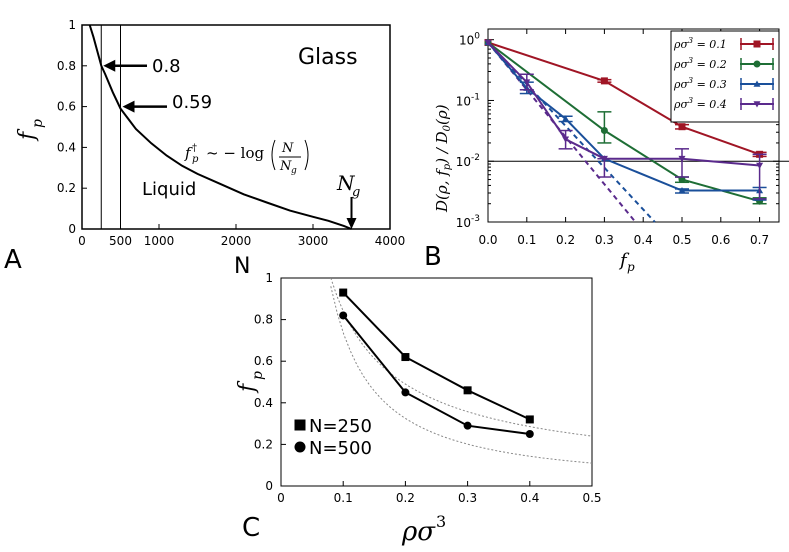  Describe the element at coordinates (222, 127) in the screenshot. I see `panel-a-plot` at that location.